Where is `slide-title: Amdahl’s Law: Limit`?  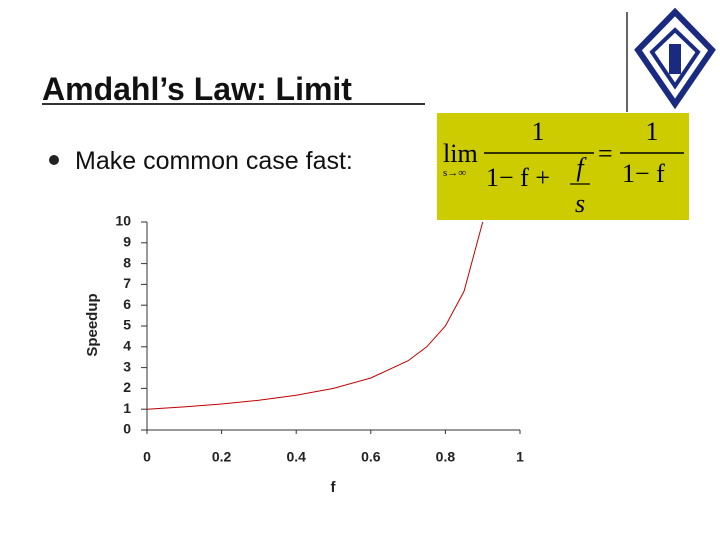
slide-title: Amdahl’s Law: Limit is located at coordinates (197, 89).